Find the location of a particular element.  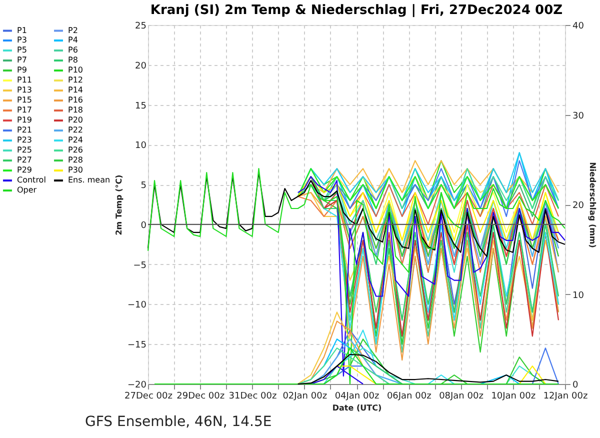

legend-label: P19 is located at coordinates (24, 120).